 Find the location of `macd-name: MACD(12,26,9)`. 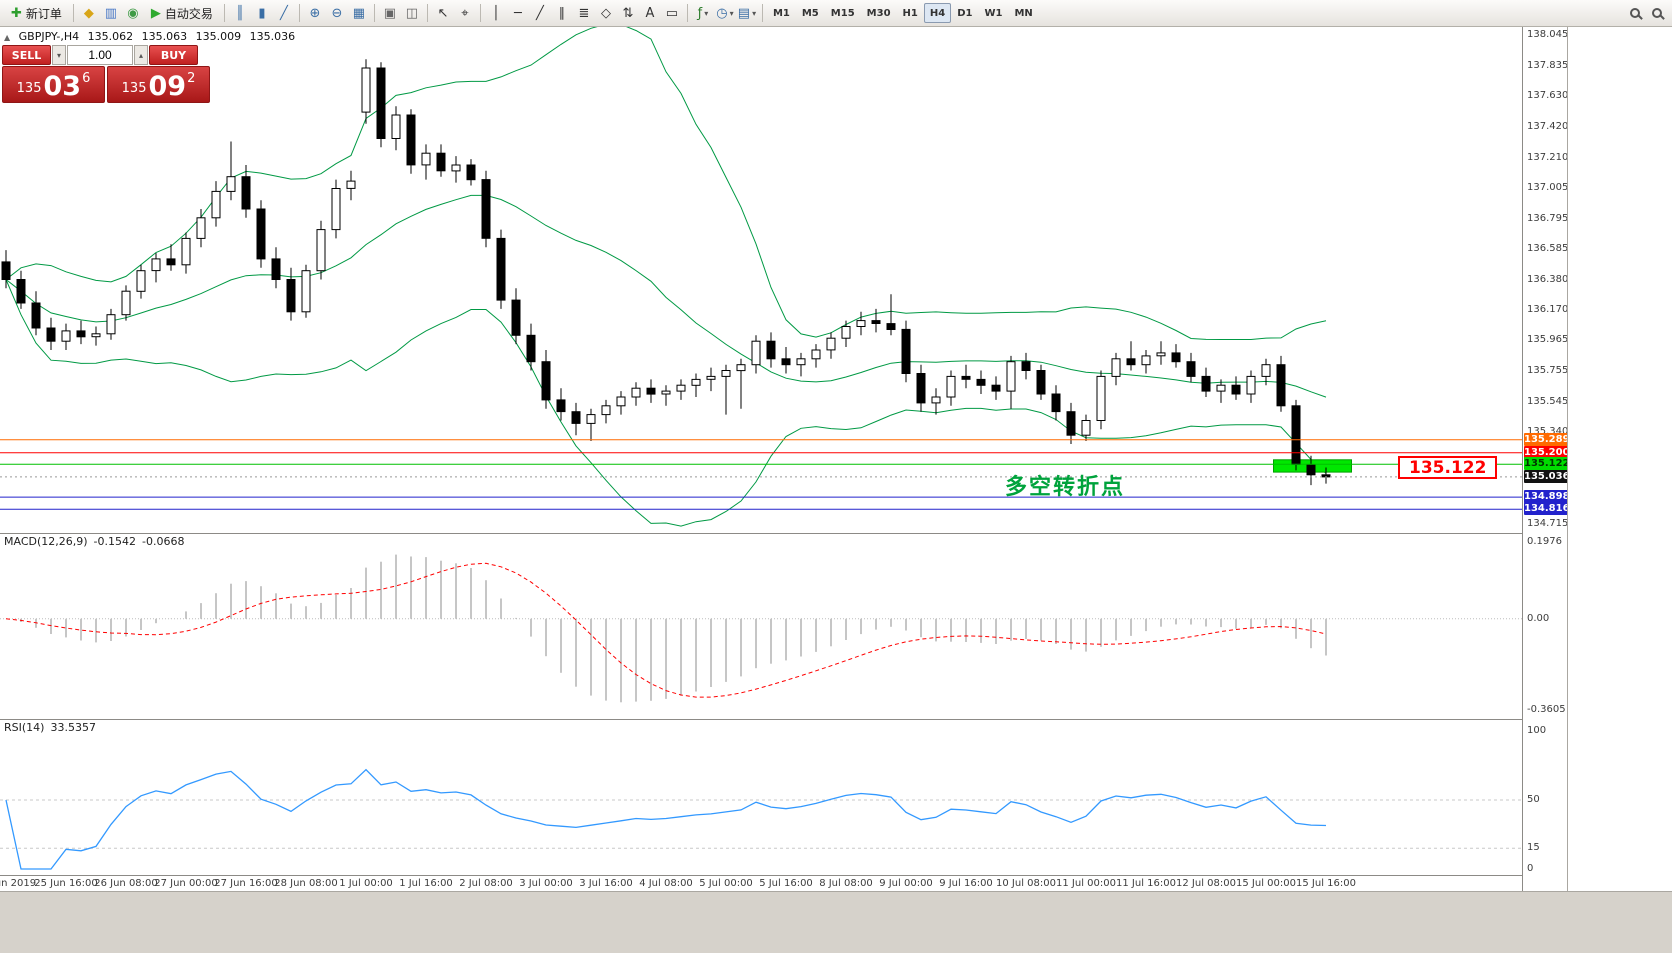

macd-name: MACD(12,26,9) is located at coordinates (46, 541).